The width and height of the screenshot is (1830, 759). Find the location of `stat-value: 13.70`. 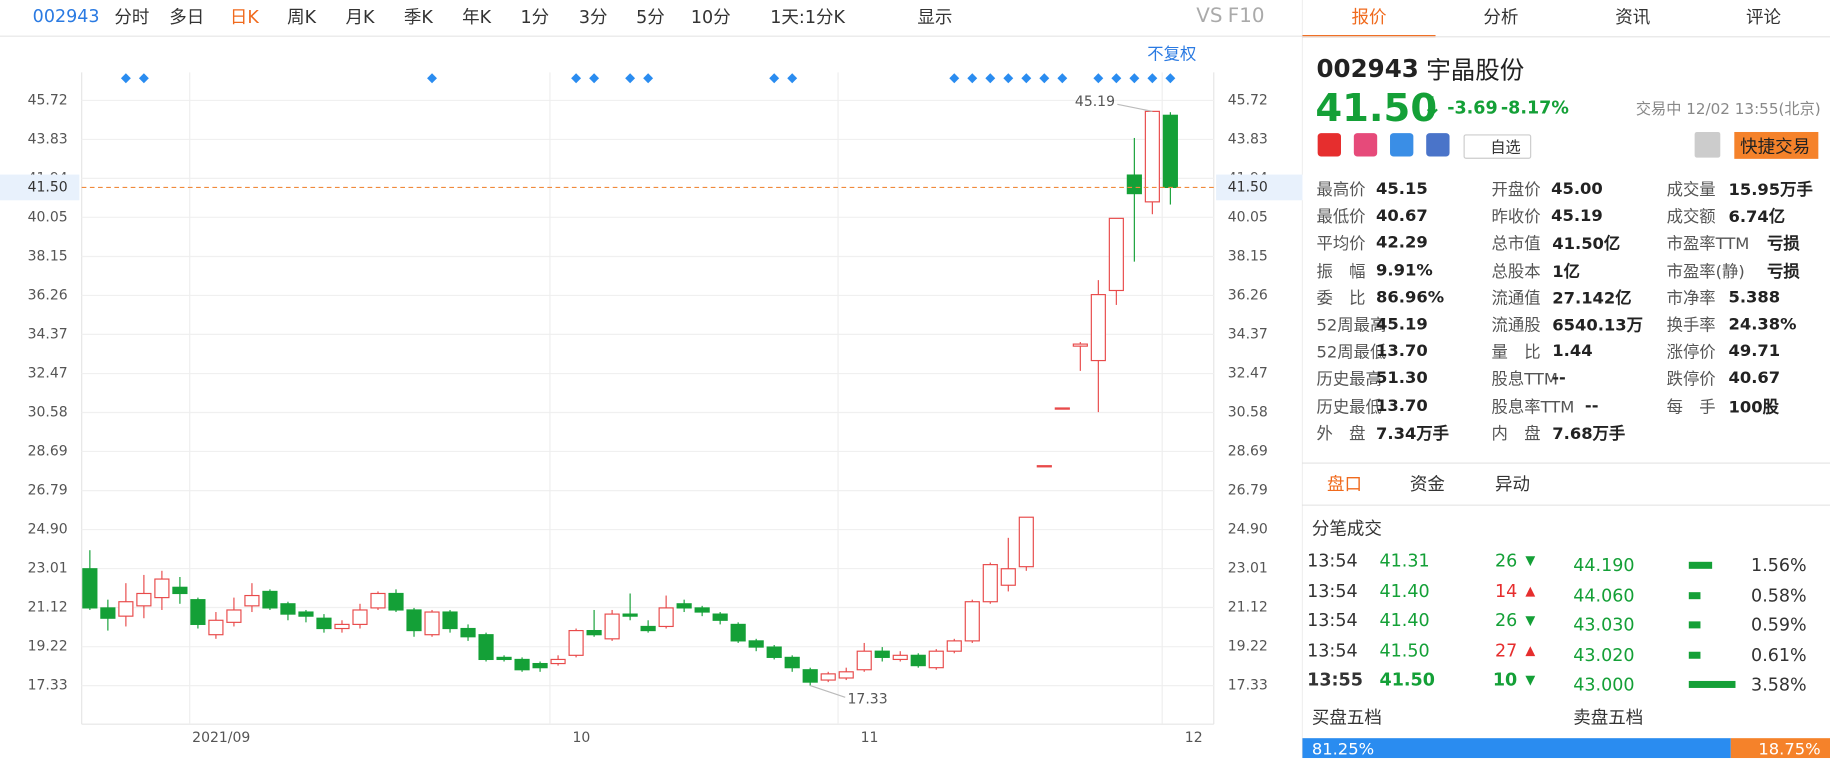

stat-value: 13.70 is located at coordinates (1402, 352).